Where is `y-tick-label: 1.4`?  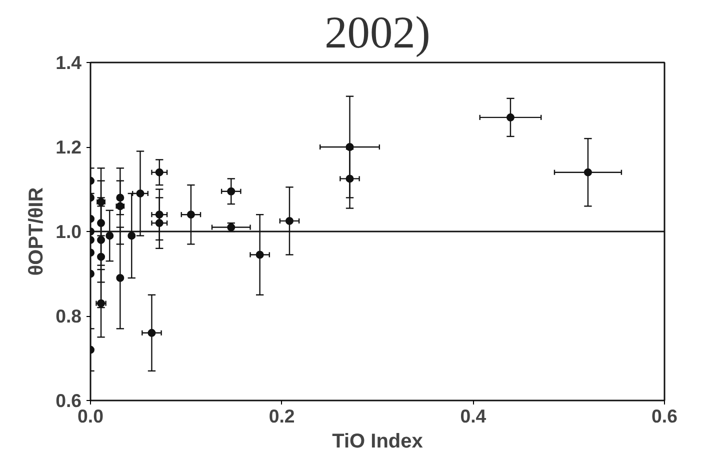 y-tick-label: 1.4 is located at coordinates (69, 62).